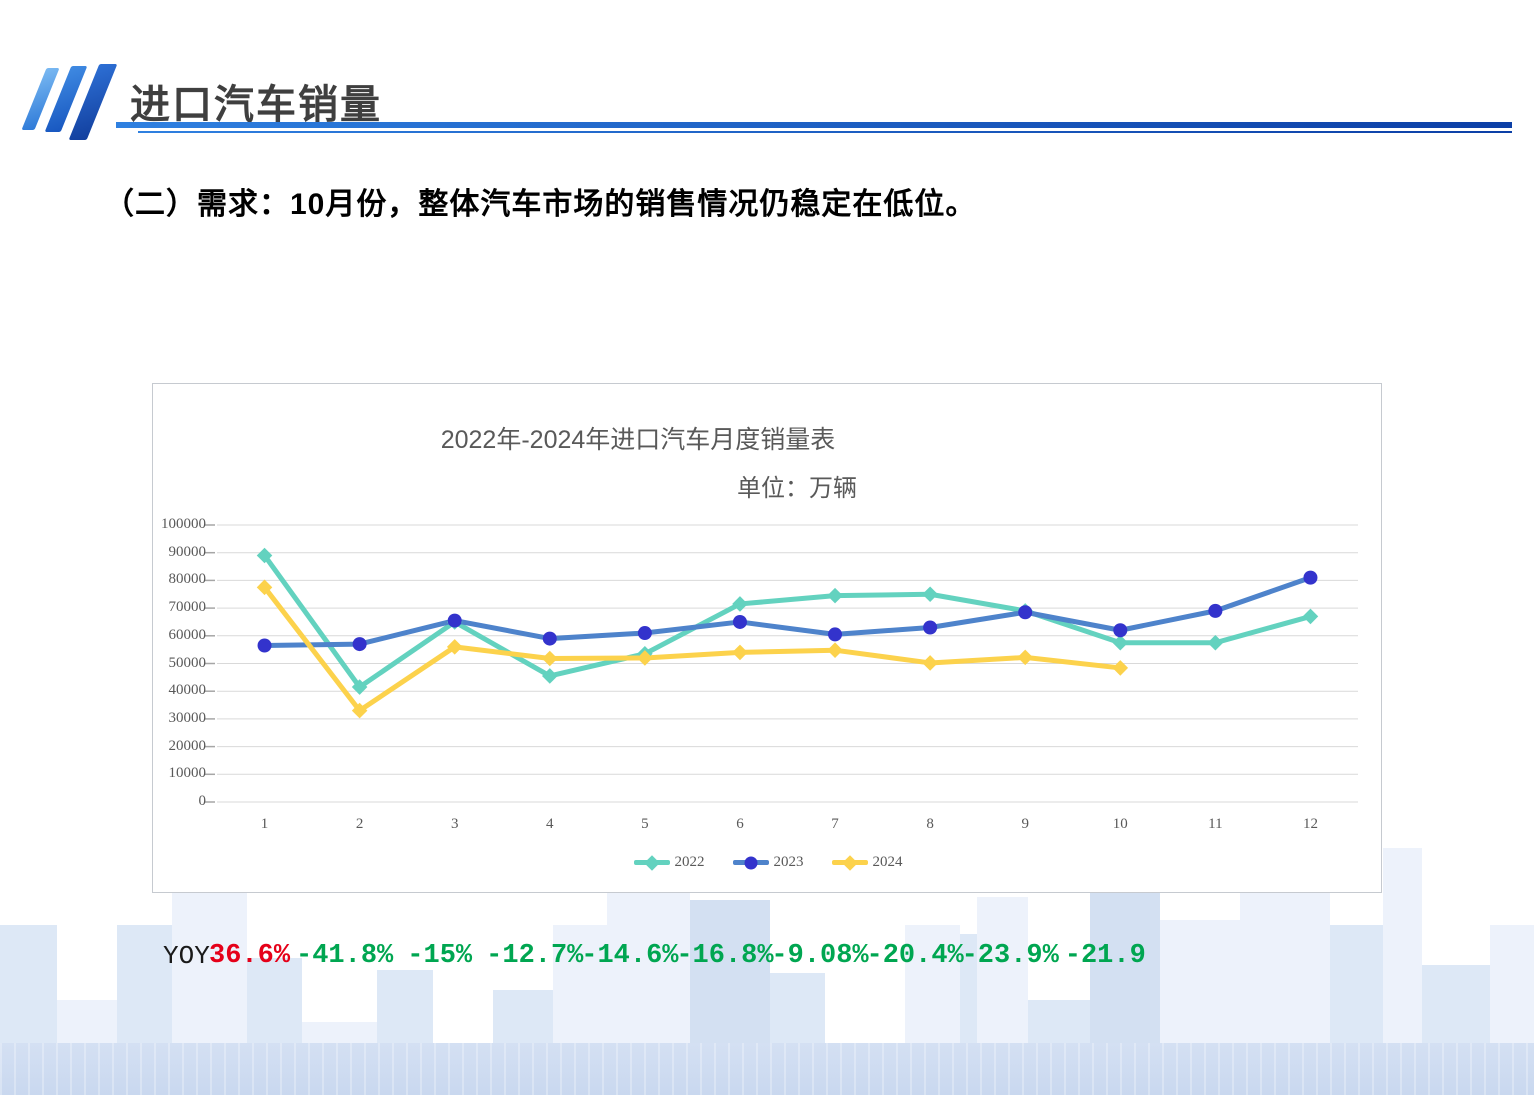  What do you see at coordinates (630, 956) in the screenshot?
I see `yoy-value: -14.6%` at bounding box center [630, 956].